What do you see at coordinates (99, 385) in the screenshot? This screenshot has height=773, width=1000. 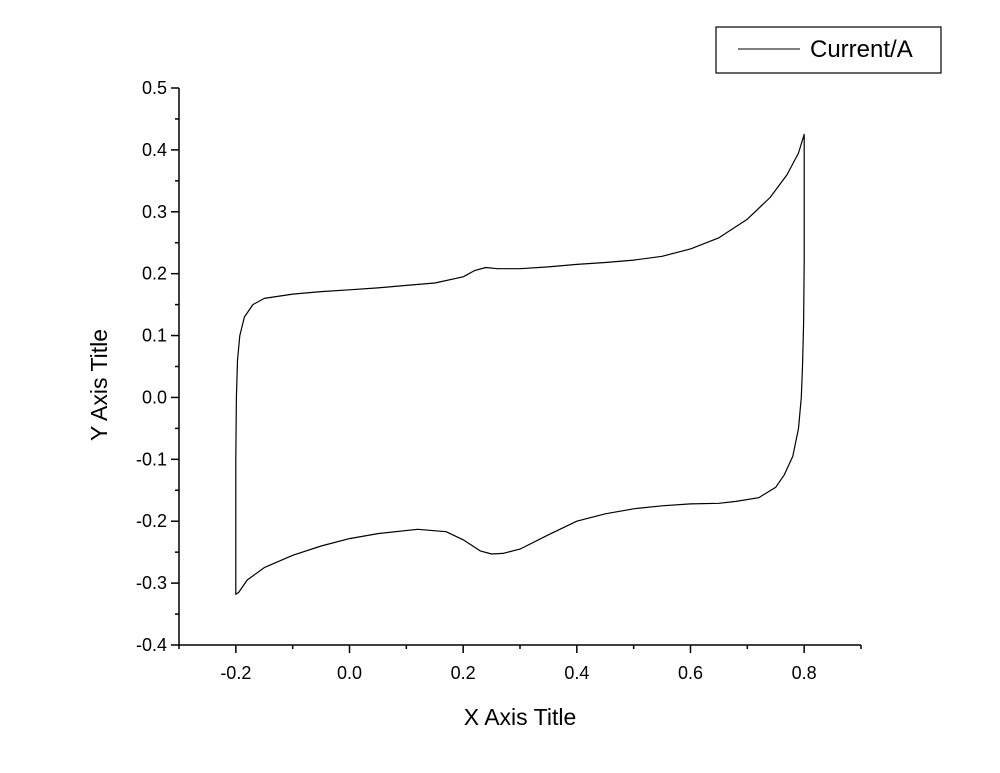 I see `y-axis-title: Y Axis Title` at bounding box center [99, 385].